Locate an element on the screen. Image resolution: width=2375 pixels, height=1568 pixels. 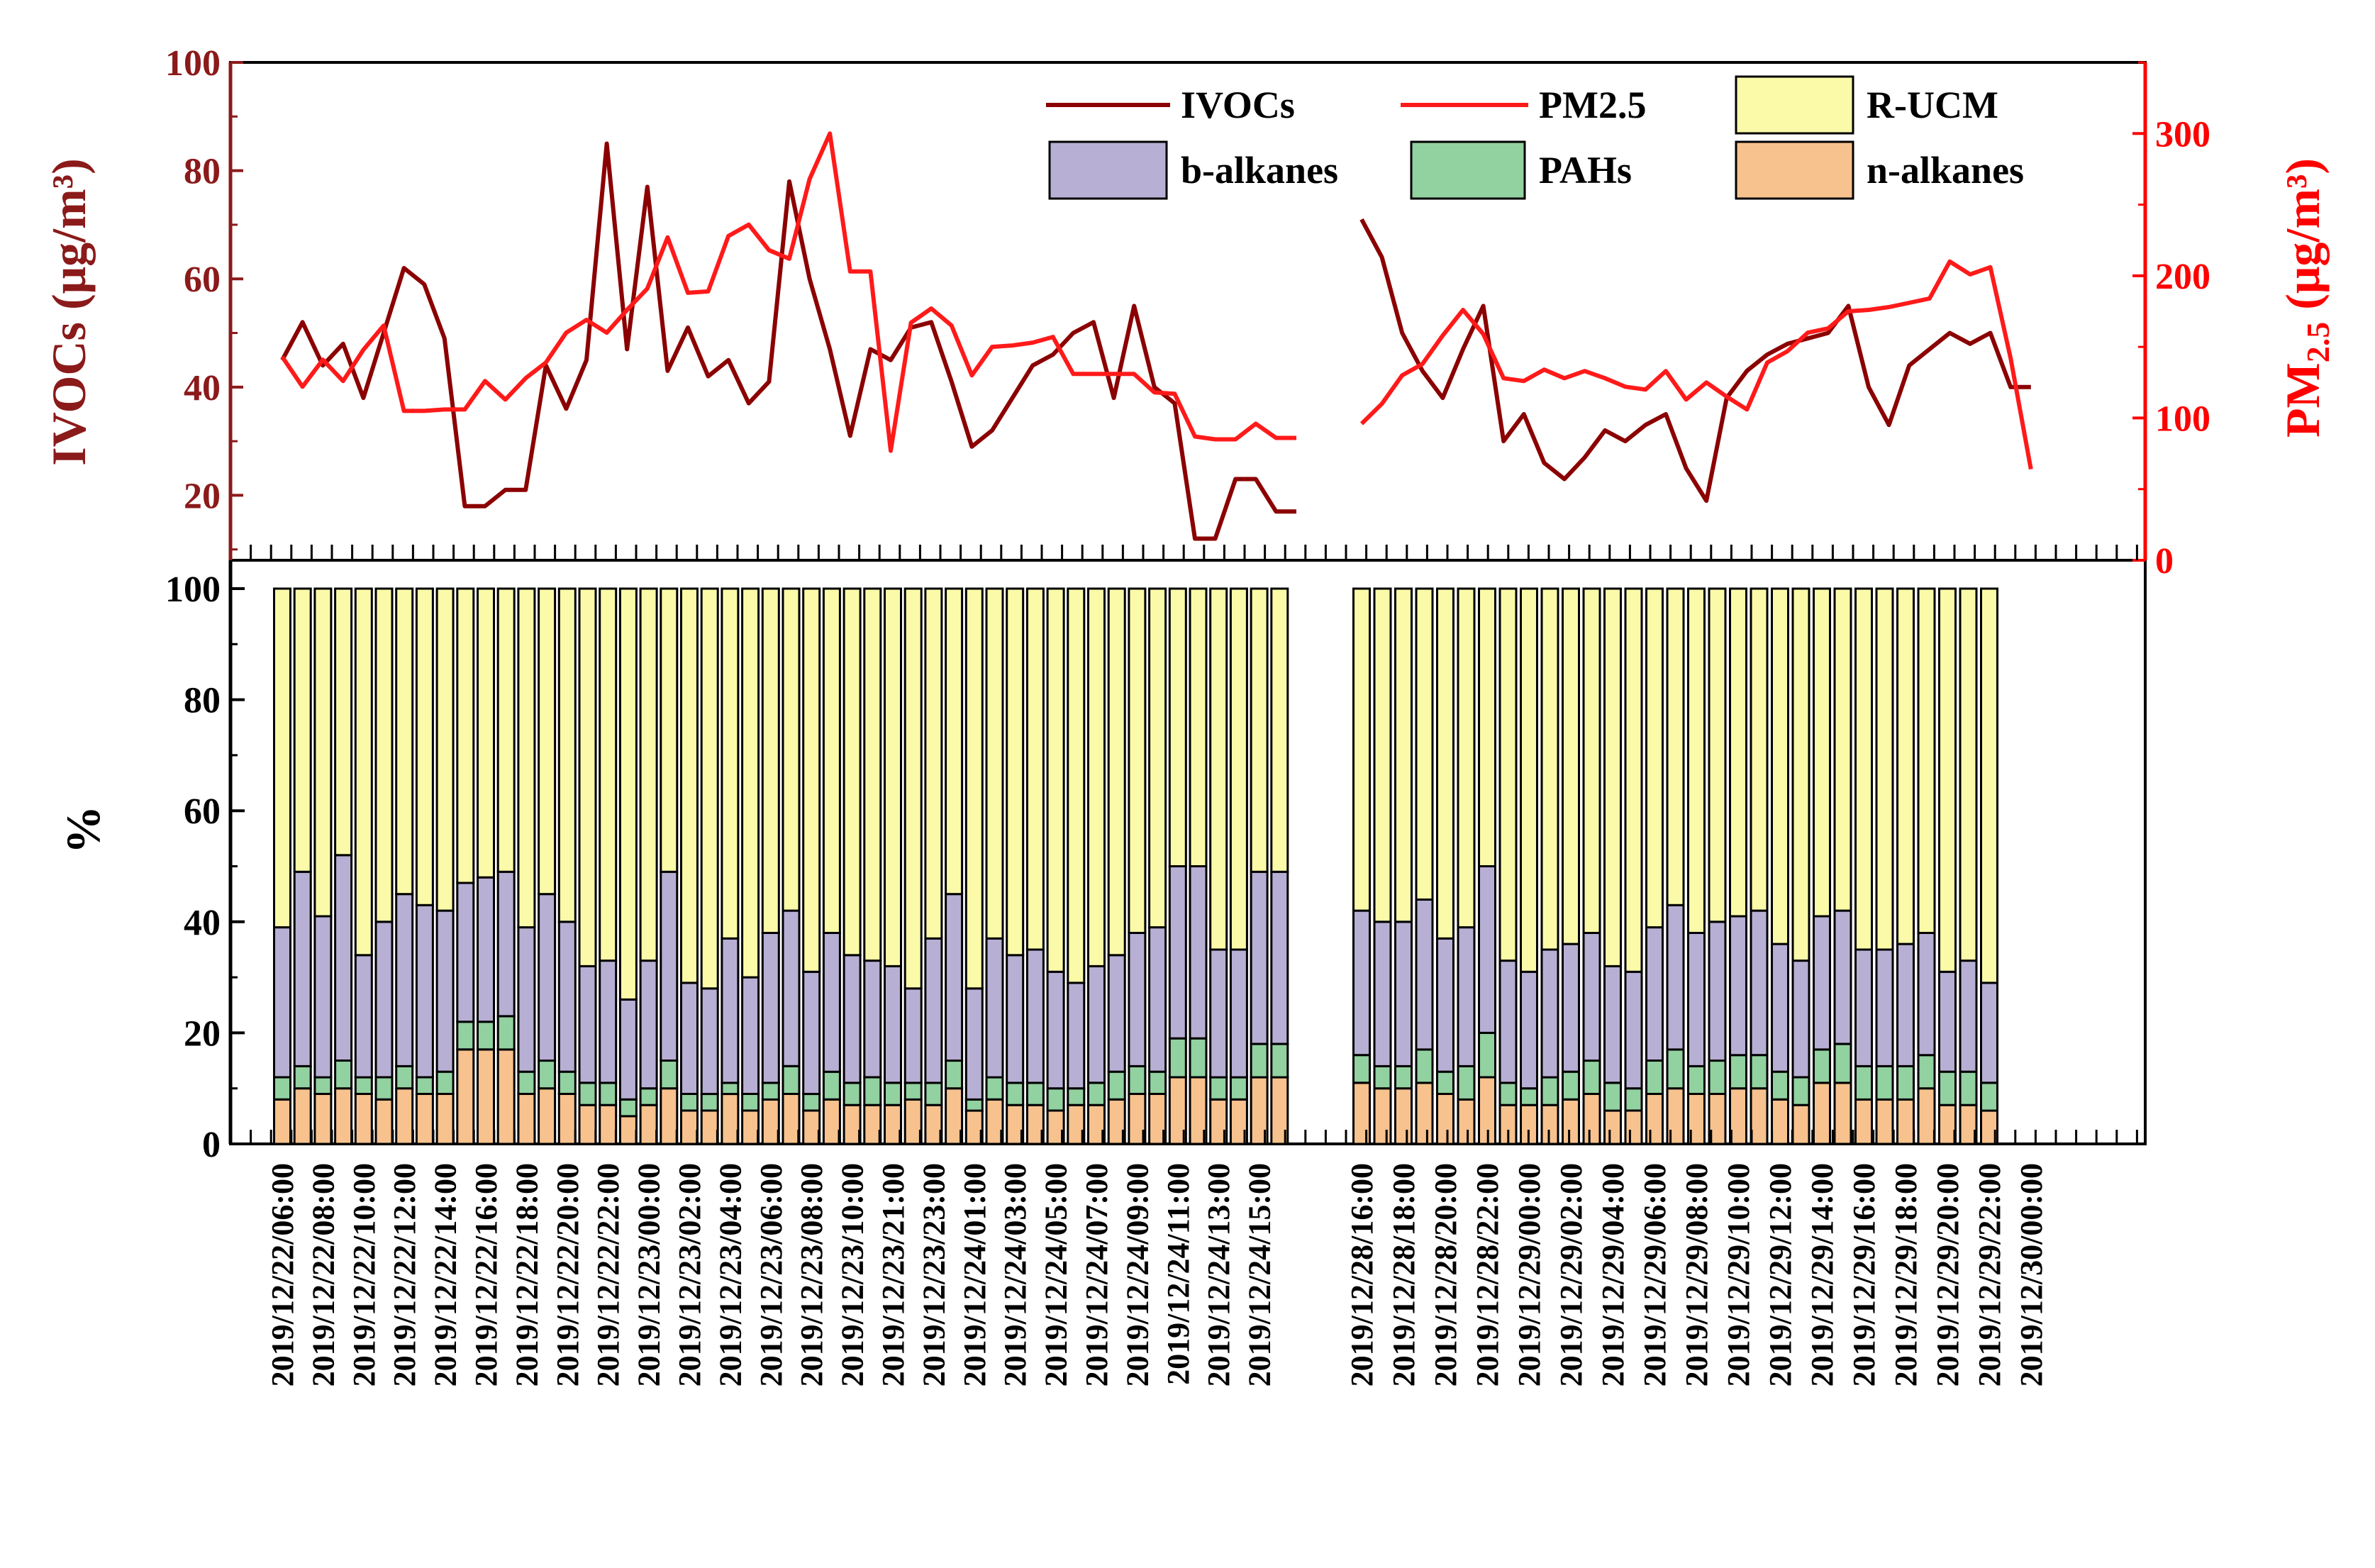
x-category-label: 2019/12/29/14:00 is located at coordinates (1823, 1274).